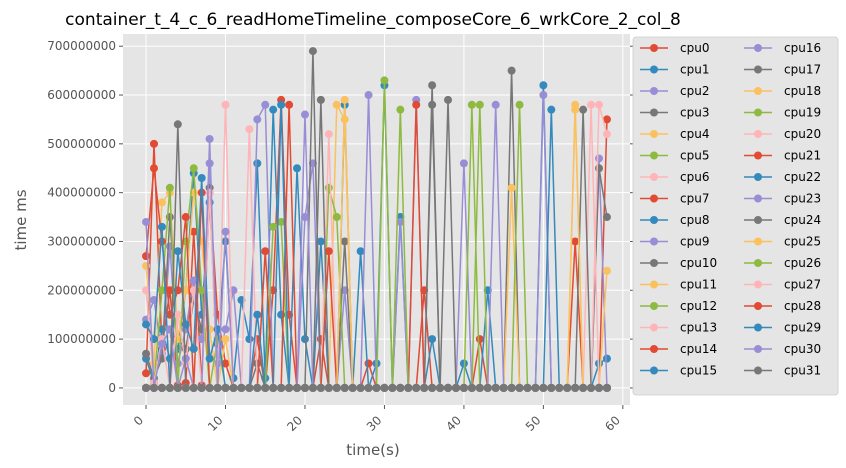 This screenshot has width=846, height=468. Describe the element at coordinates (802, 70) in the screenshot. I see `legend-label: cpu17` at that location.